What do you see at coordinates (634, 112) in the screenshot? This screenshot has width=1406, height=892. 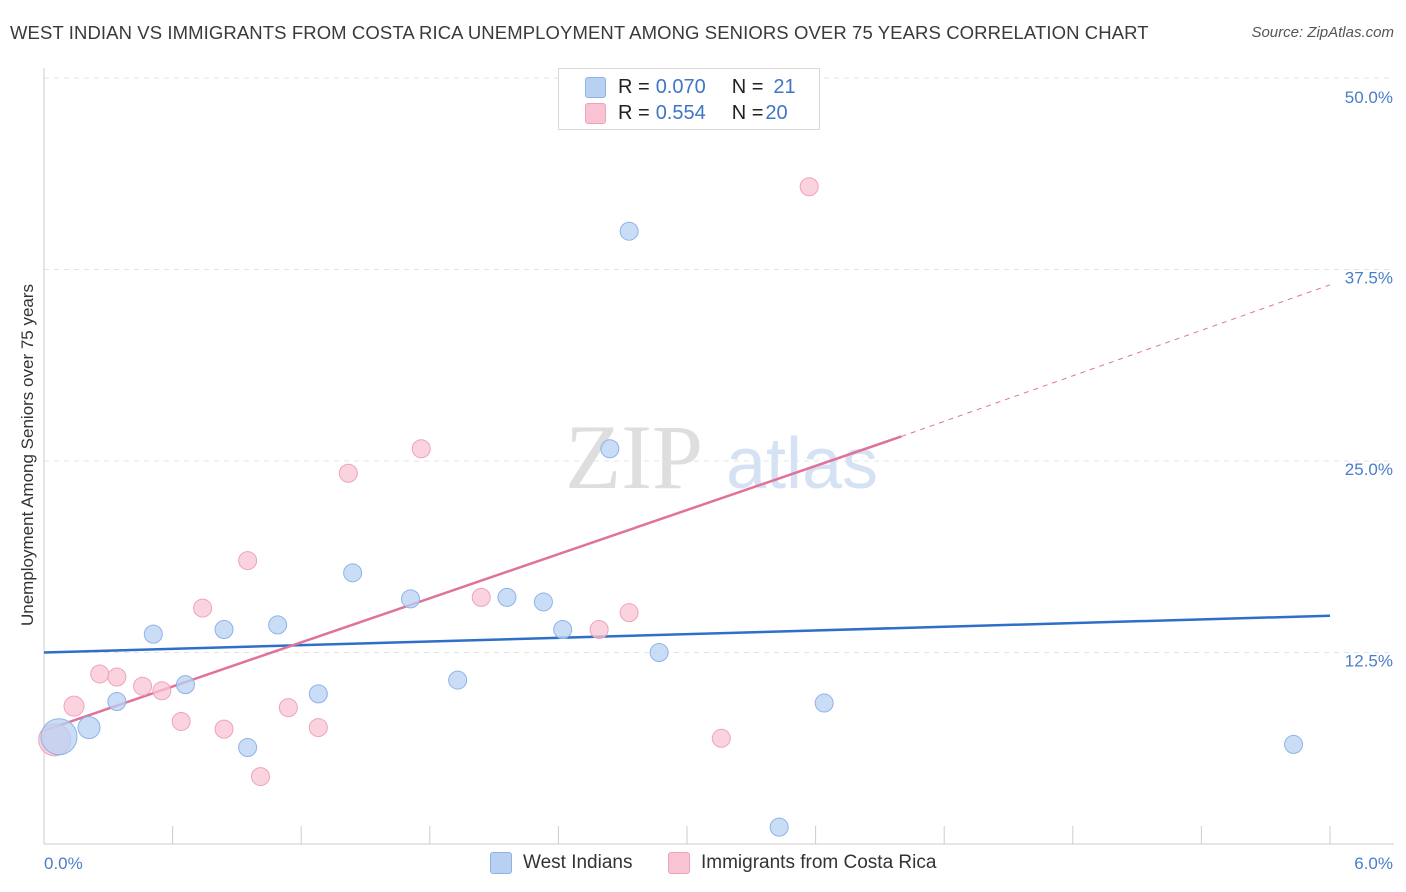 I see `costa-r-label: R =` at bounding box center [634, 112].